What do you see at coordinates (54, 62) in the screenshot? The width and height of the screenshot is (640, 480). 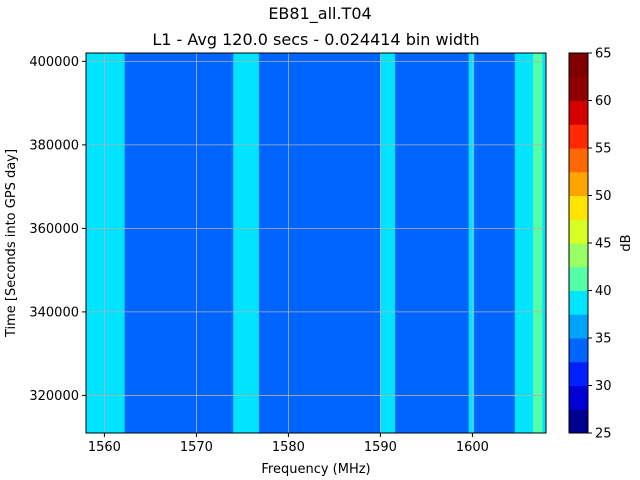 I see `y-tick-label-4: 400000` at bounding box center [54, 62].